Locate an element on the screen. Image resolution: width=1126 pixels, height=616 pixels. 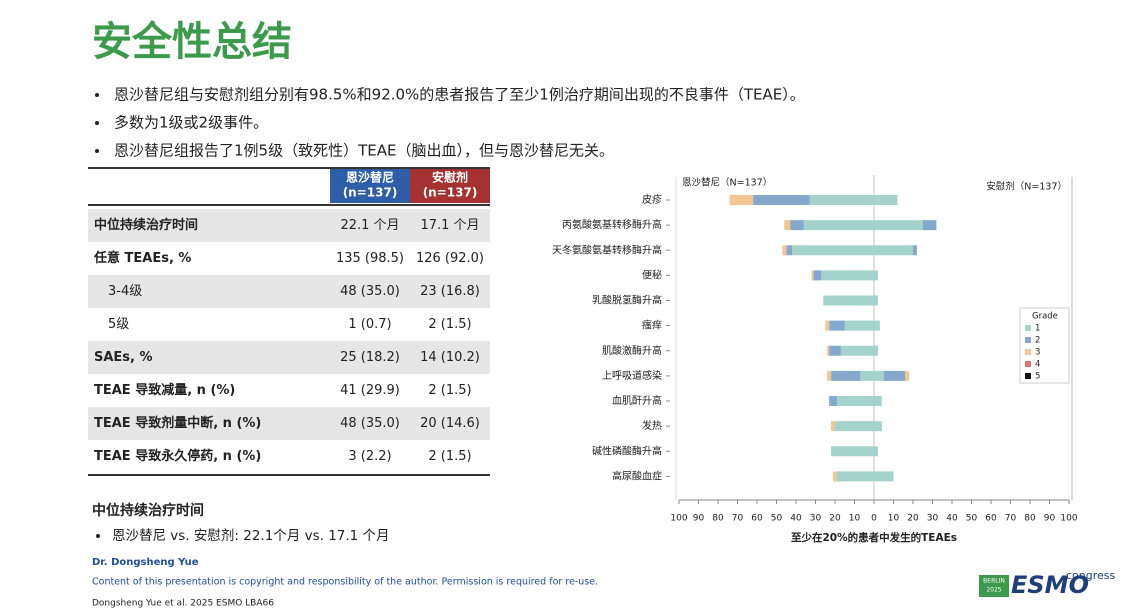
legend-label: 2 is located at coordinates (1037, 341).